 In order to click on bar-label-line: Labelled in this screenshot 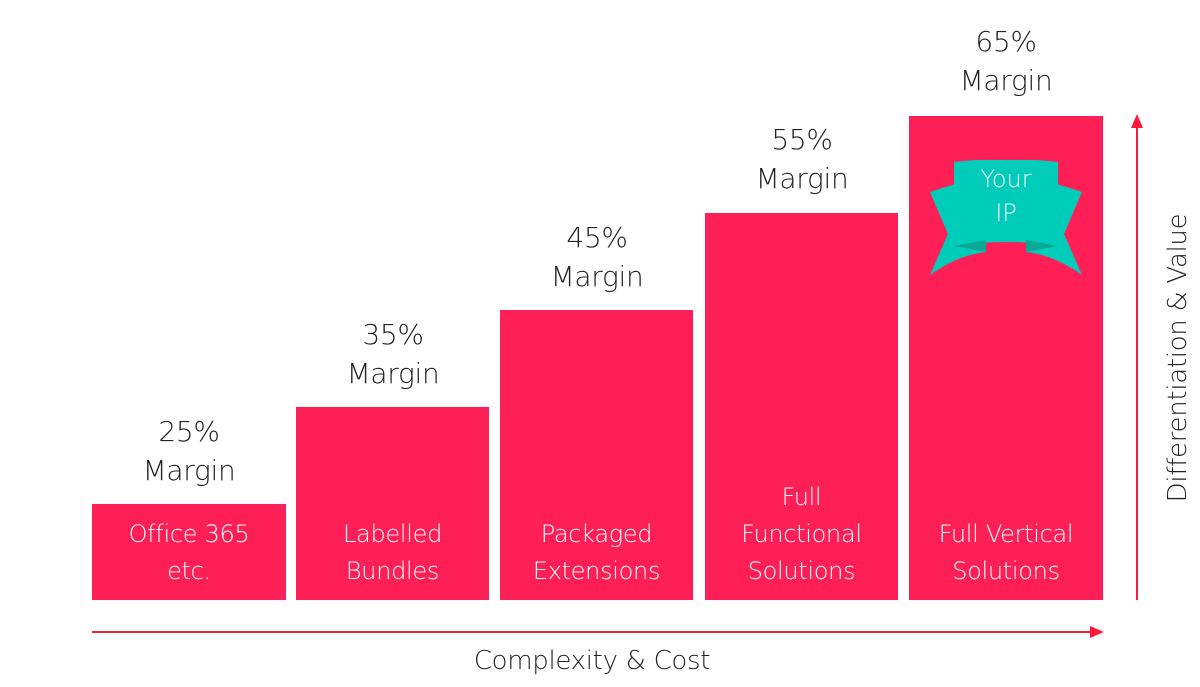, I will do `click(392, 534)`.